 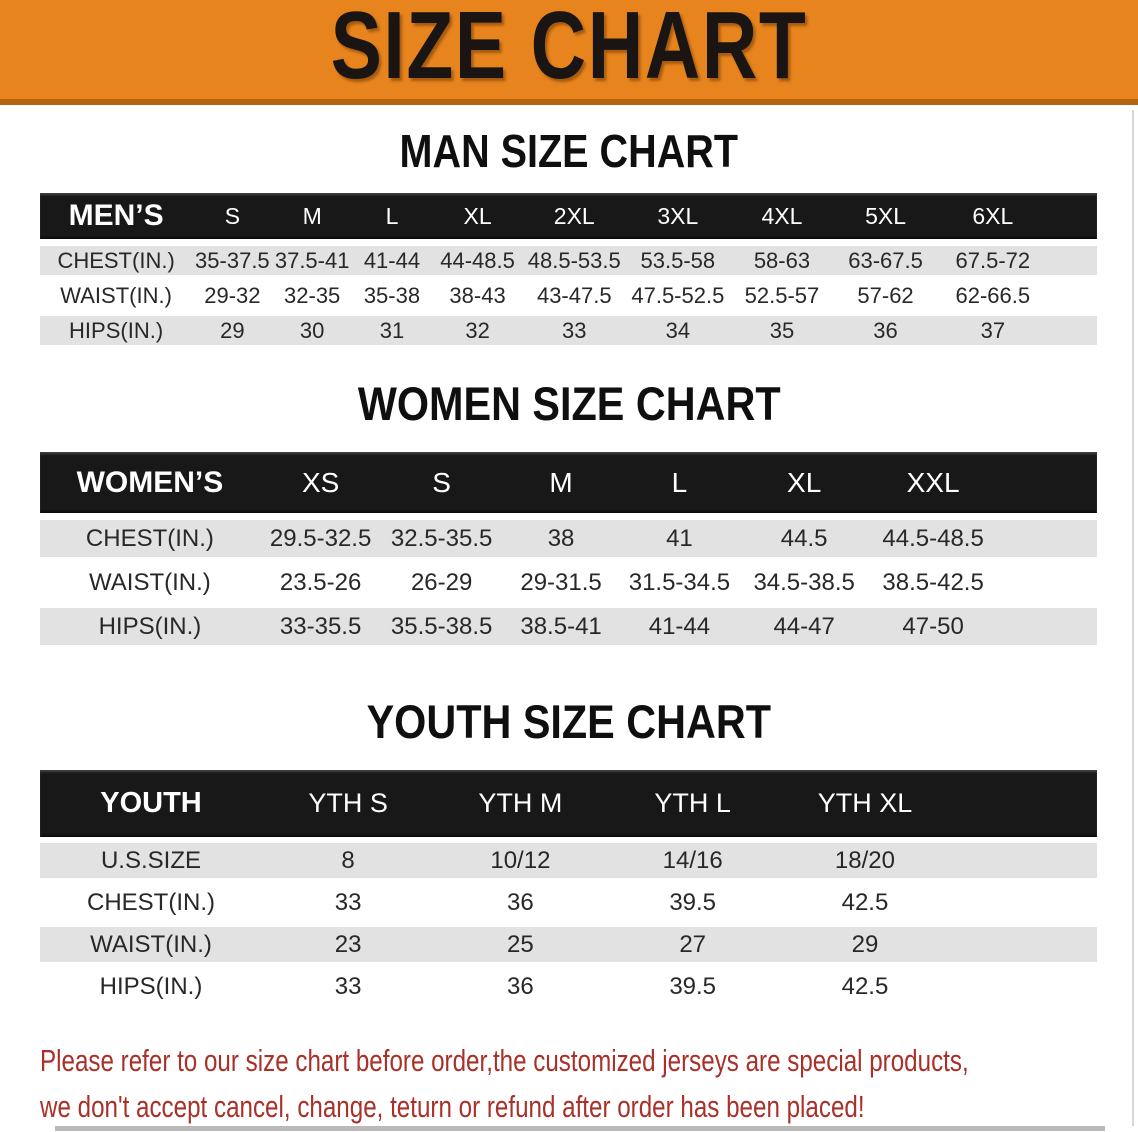 I want to click on men-col-2xl: 2XL, so click(x=574, y=215).